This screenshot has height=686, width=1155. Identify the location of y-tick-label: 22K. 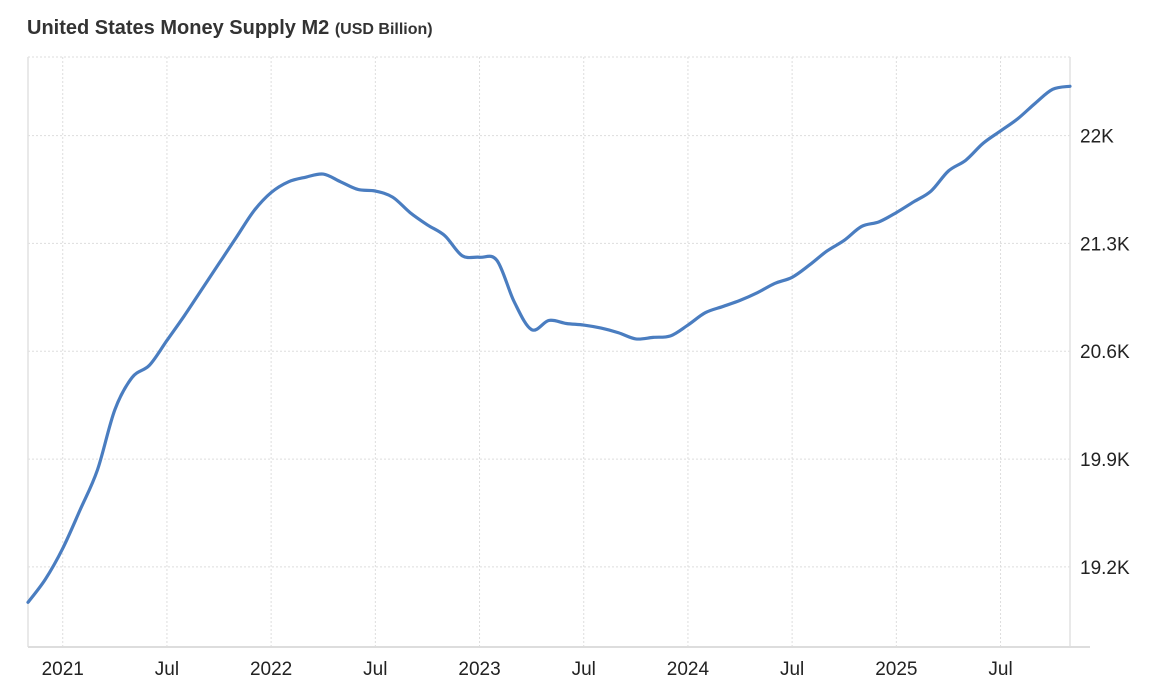
(1097, 137).